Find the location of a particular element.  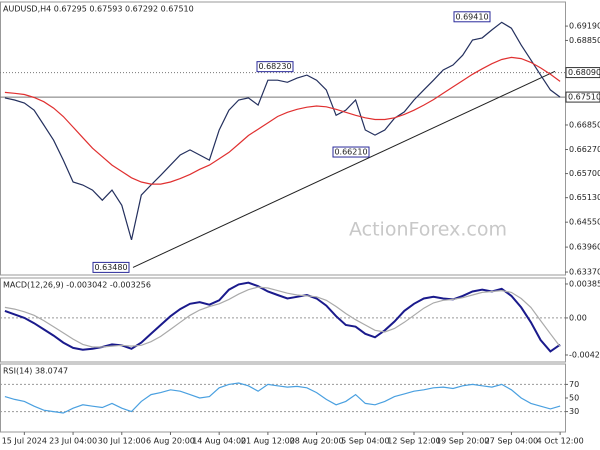

x-tick-label: 28 Aug 20:00 is located at coordinates (317, 441).